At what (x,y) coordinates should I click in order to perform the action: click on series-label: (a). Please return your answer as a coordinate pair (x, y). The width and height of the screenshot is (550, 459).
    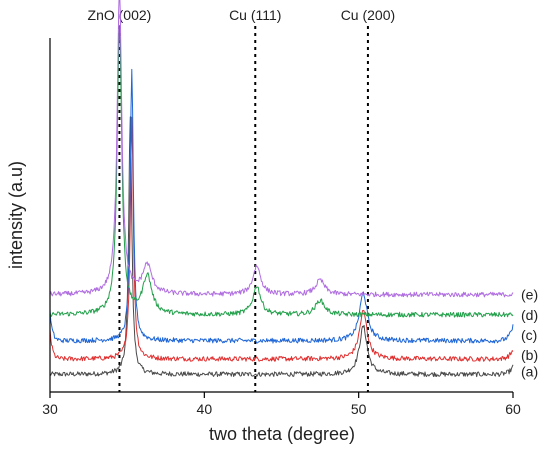
    Looking at the image, I should click on (529, 371).